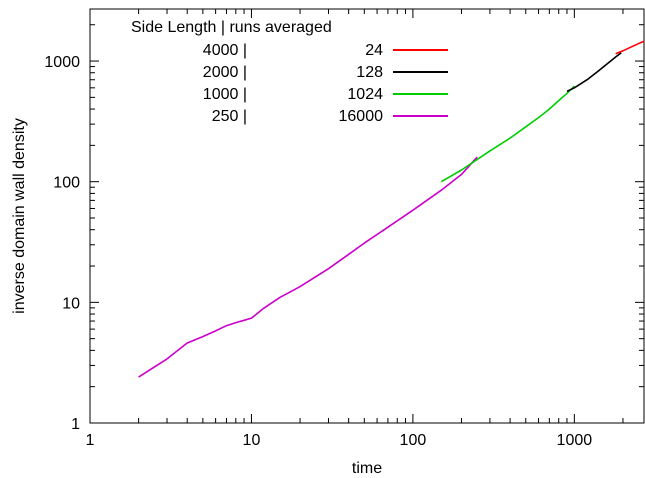  Describe the element at coordinates (325, 83) in the screenshot. I see `legend-entries: 4000 | 24 2000 | 128 1000 | 1024 250 | 16000` at that location.